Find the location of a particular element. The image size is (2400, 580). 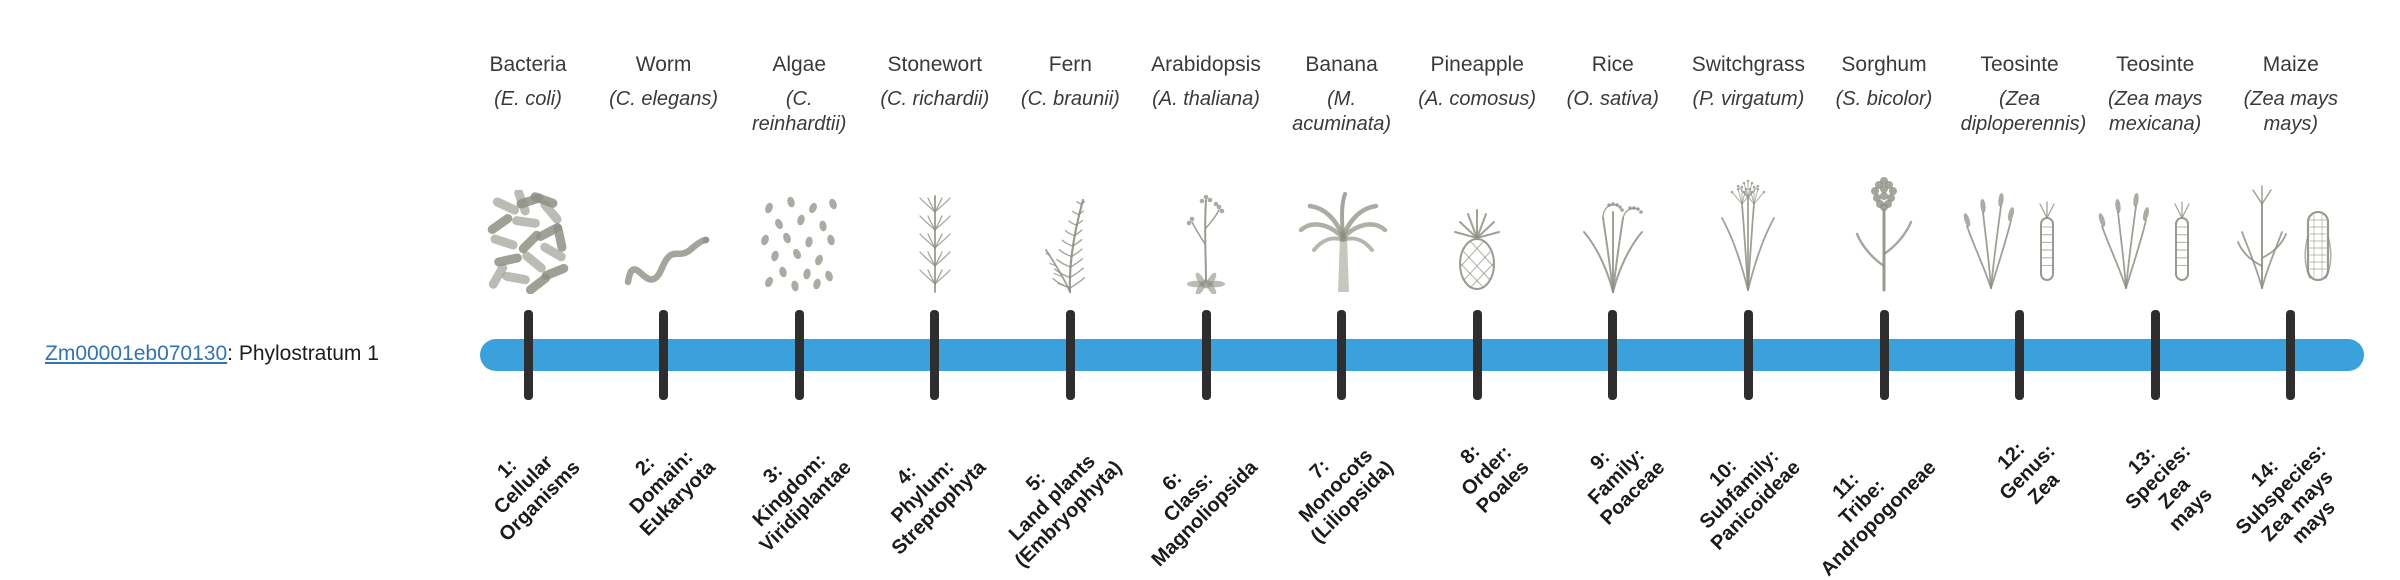

phylostratum-label-3: 3: Kingdom: Viridiplantae is located at coordinates (802, 503).